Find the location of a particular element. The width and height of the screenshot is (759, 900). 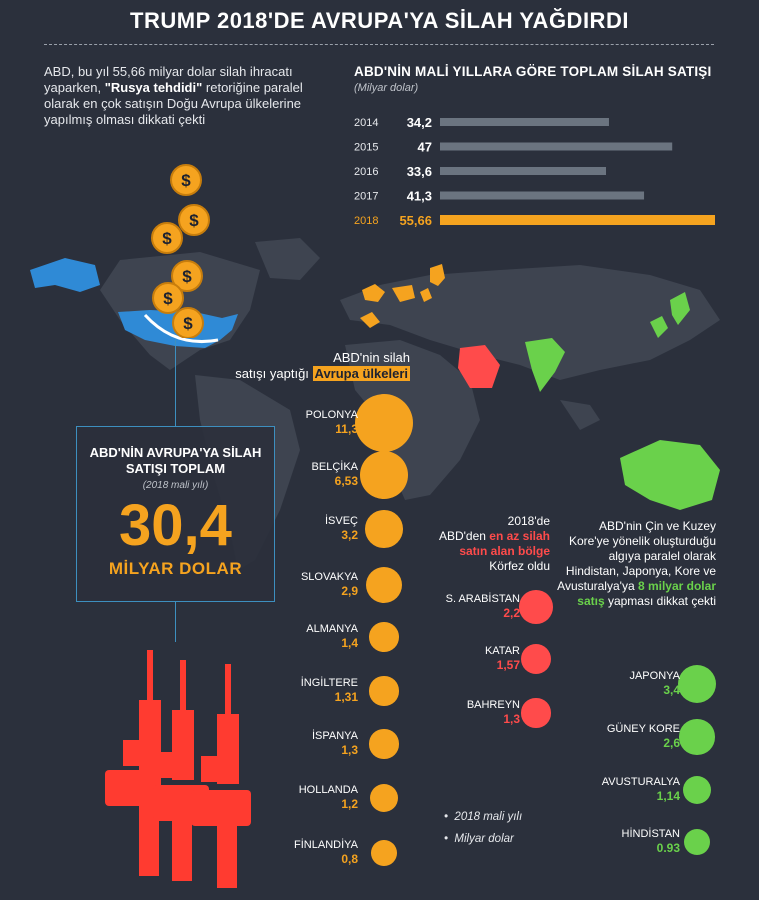

country-name: AVUSTURALYA is located at coordinates (640, 782).